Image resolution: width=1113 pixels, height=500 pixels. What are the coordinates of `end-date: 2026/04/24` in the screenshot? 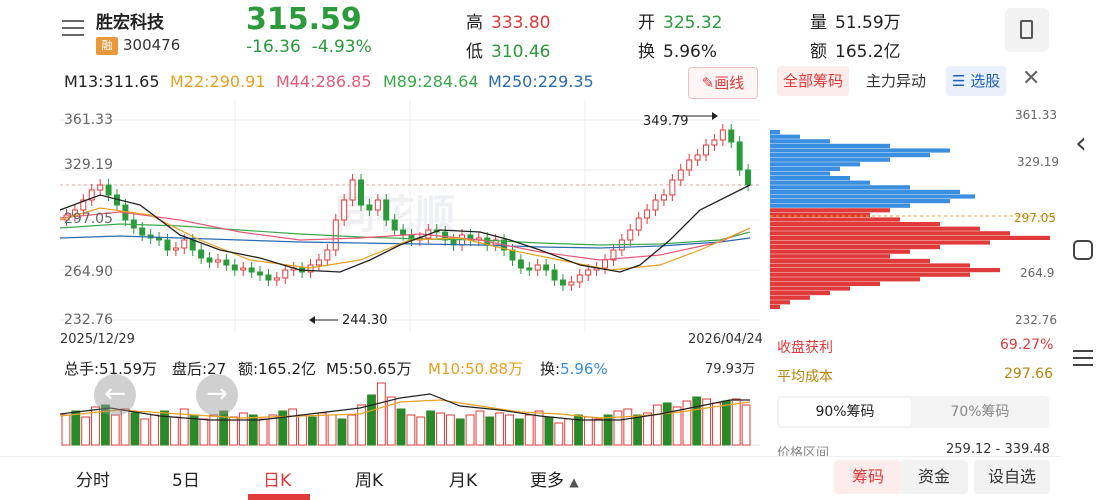 It's located at (725, 339).